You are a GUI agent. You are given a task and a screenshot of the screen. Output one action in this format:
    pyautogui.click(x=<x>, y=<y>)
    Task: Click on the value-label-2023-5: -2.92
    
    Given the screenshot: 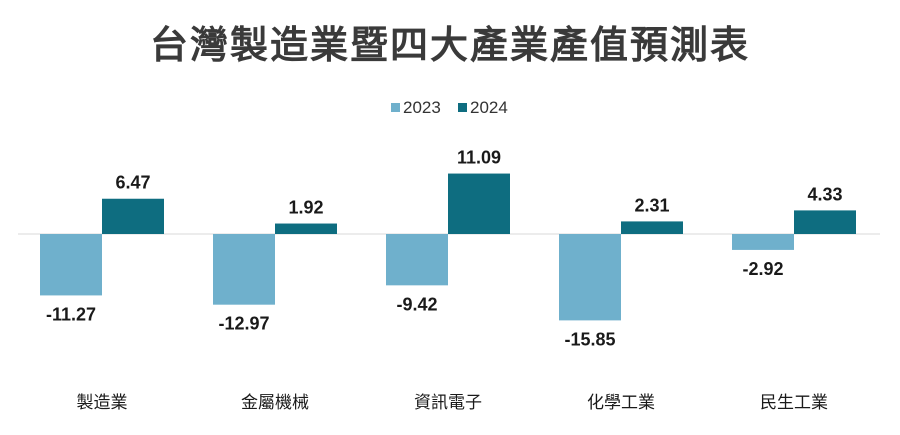 What is the action you would take?
    pyautogui.click(x=762, y=269)
    